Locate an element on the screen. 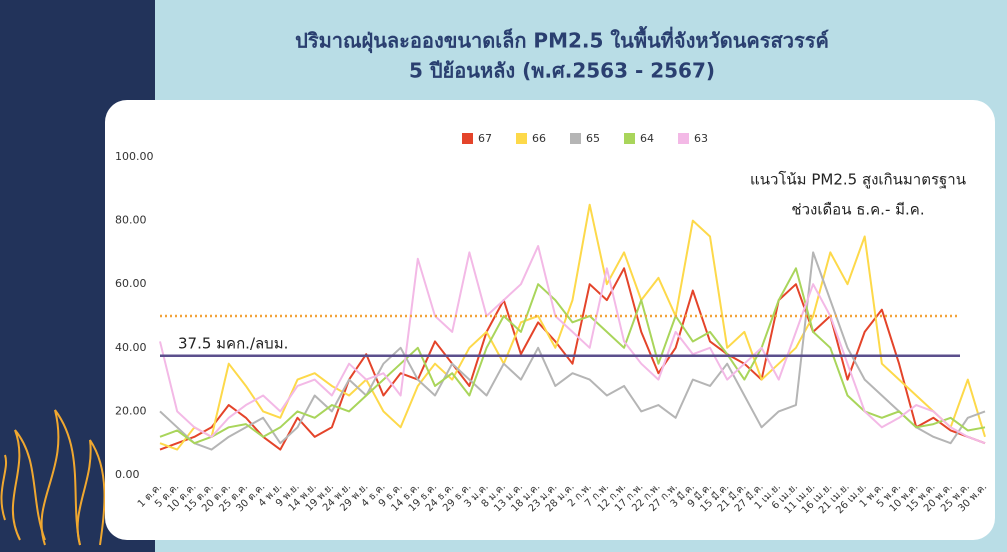  legend-label: 63 is located at coordinates (701, 138).